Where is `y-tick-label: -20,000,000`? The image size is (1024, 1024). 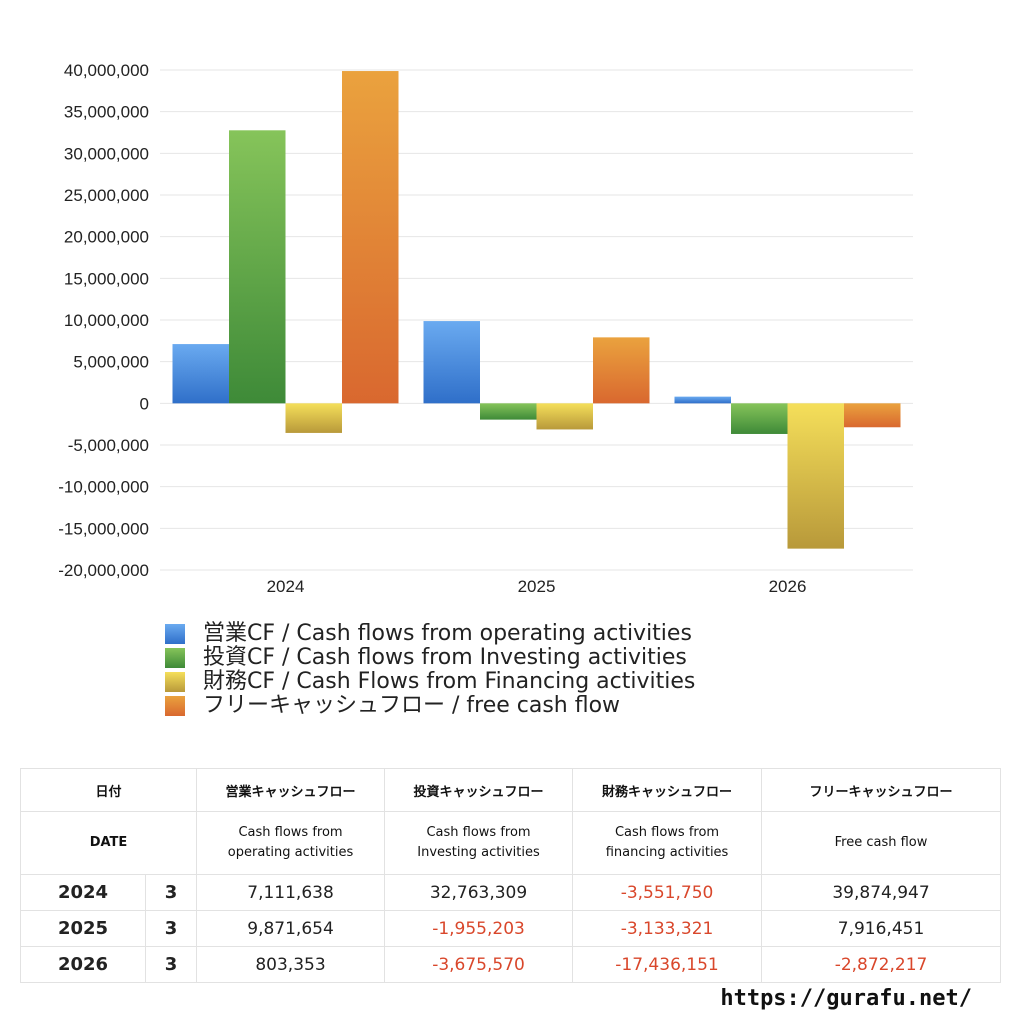
y-tick-label: -20,000,000 is located at coordinates (103, 570).